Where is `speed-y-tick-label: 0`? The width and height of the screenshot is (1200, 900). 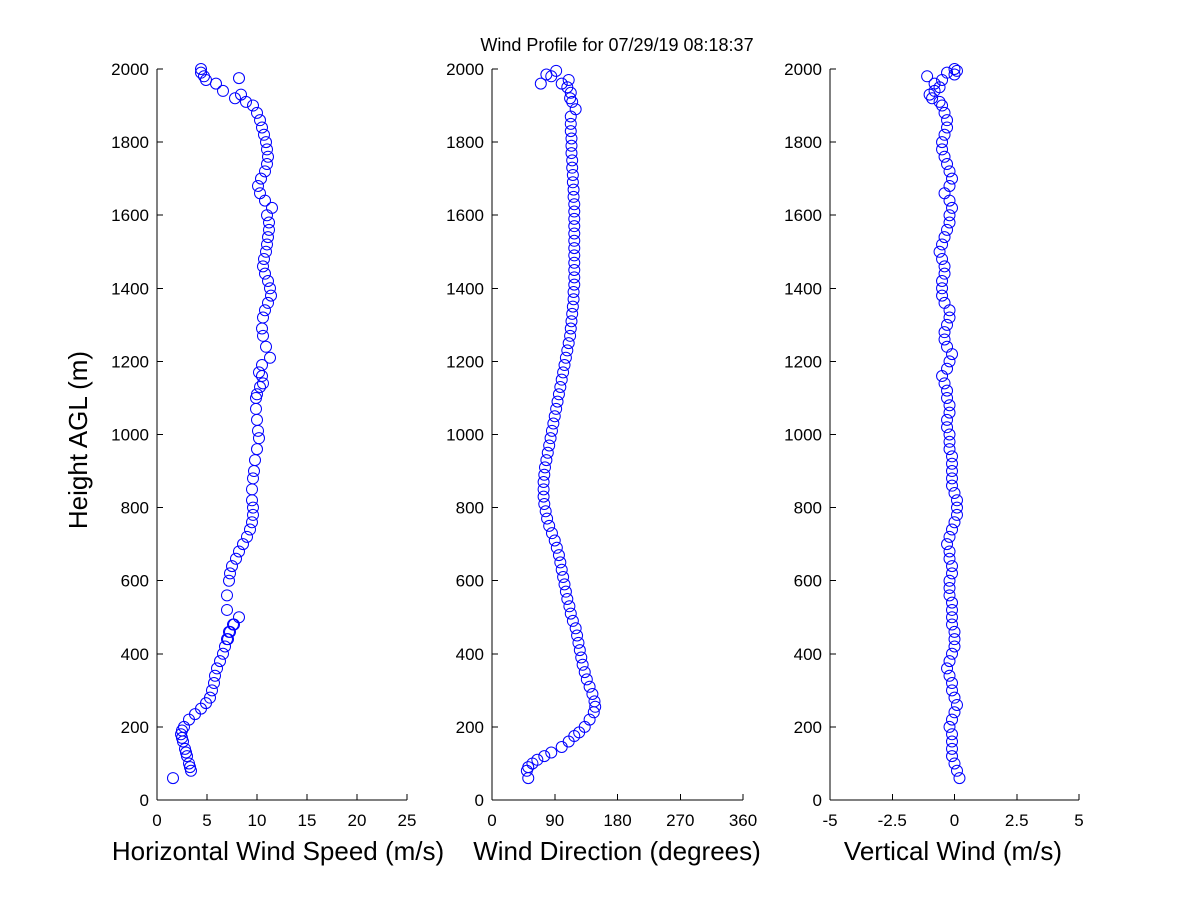 speed-y-tick-label: 0 is located at coordinates (144, 800).